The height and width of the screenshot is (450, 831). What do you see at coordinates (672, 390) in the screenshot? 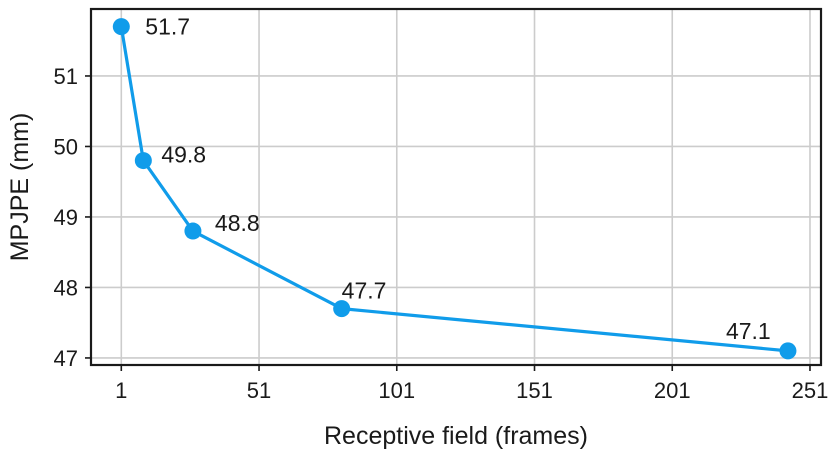
I see `x-tick-label: 201` at bounding box center [672, 390].